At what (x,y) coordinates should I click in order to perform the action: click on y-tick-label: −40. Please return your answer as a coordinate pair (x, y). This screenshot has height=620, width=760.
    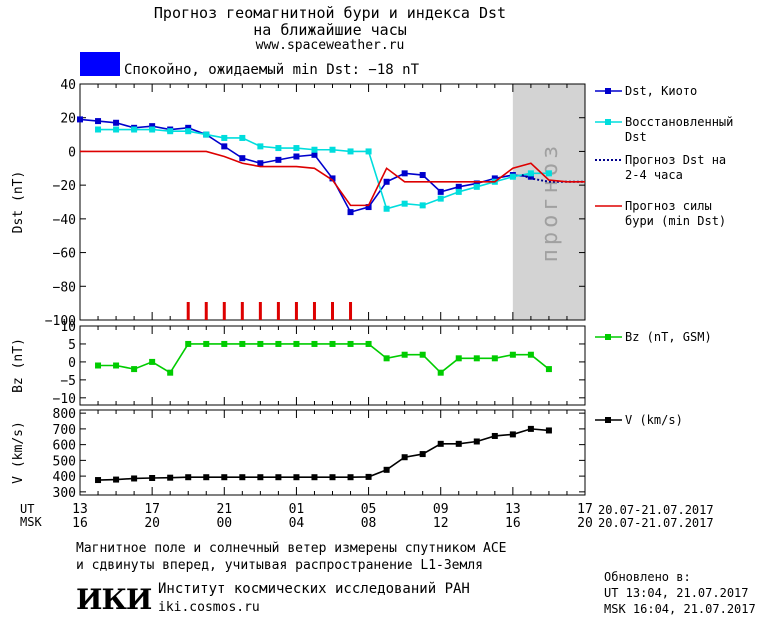
    Looking at the image, I should click on (64, 220).